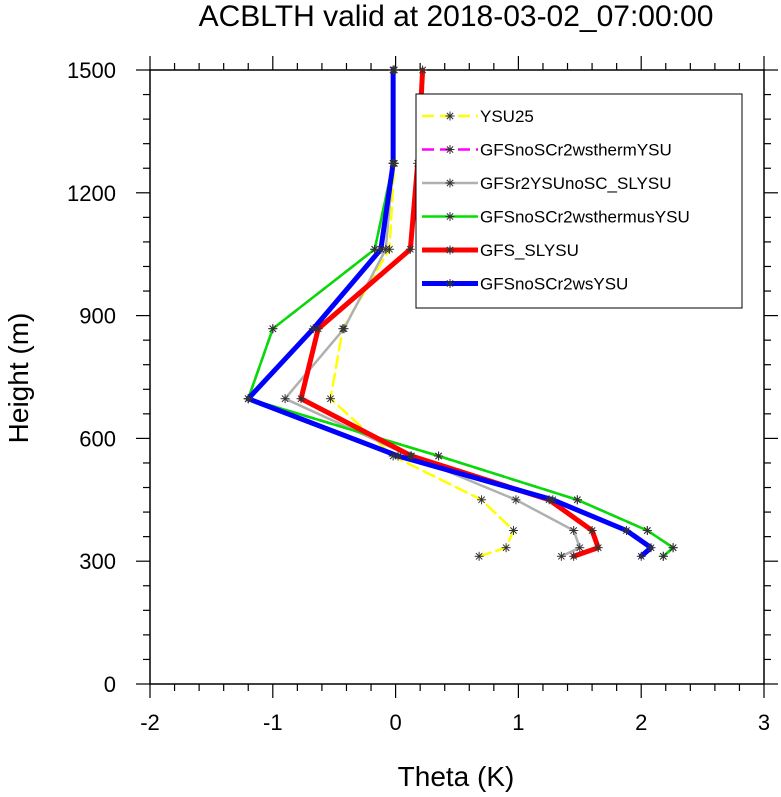  Describe the element at coordinates (97, 561) in the screenshot. I see `y-tick-label: 300` at that location.